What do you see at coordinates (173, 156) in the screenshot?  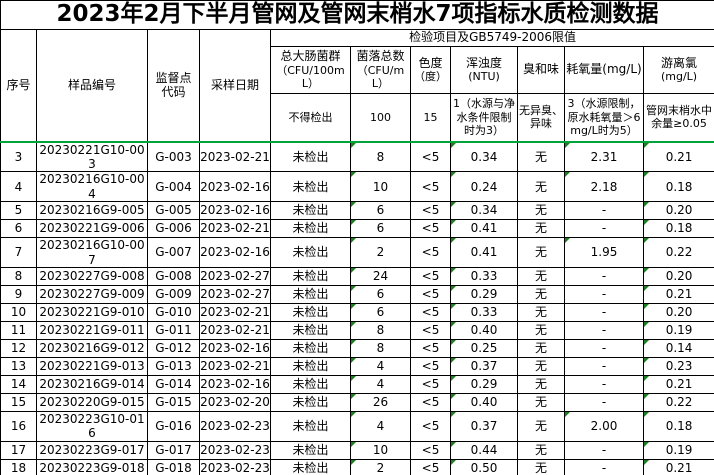 I see `cell-site-code: G-003` at bounding box center [173, 156].